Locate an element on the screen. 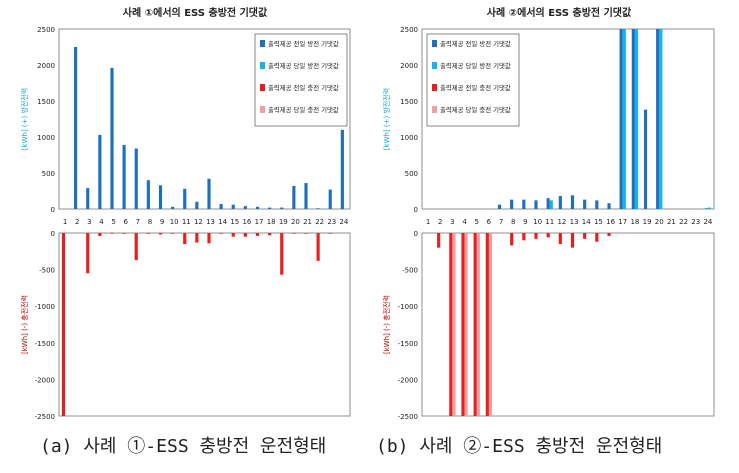  upper-y-tick-label: 1000 is located at coordinates (409, 138).